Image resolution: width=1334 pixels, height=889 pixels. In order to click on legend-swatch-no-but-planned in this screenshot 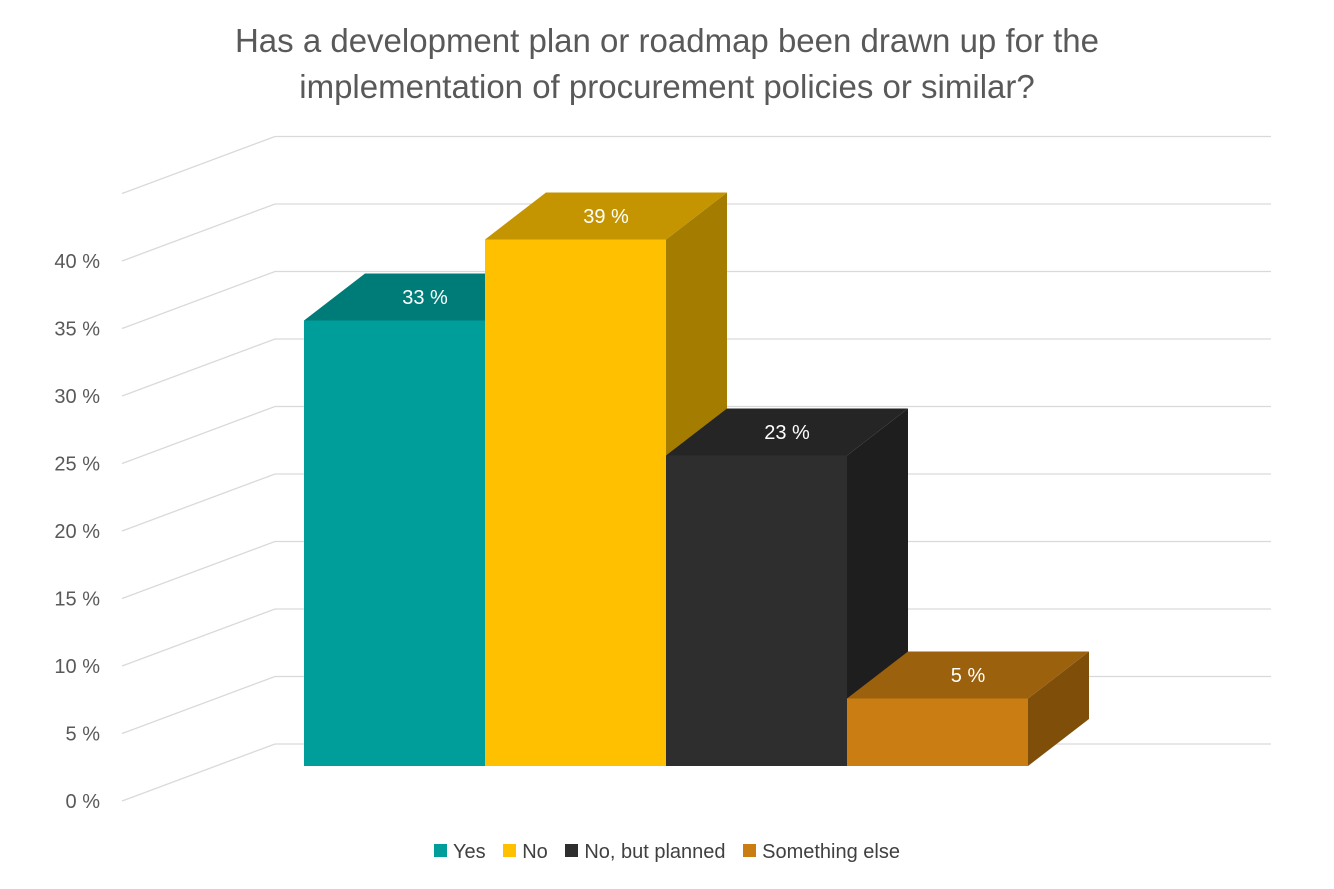, I will do `click(572, 851)`.